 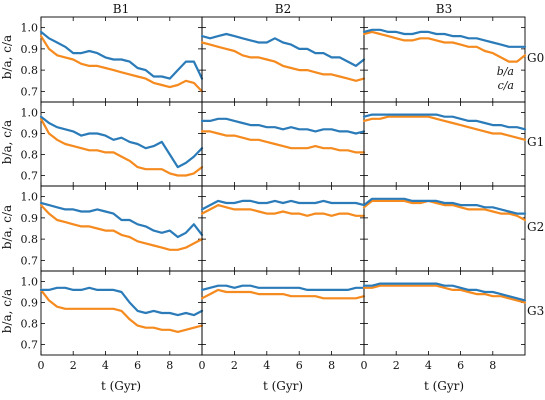 What do you see at coordinates (444, 228) in the screenshot?
I see `panel-g2-b3` at bounding box center [444, 228].